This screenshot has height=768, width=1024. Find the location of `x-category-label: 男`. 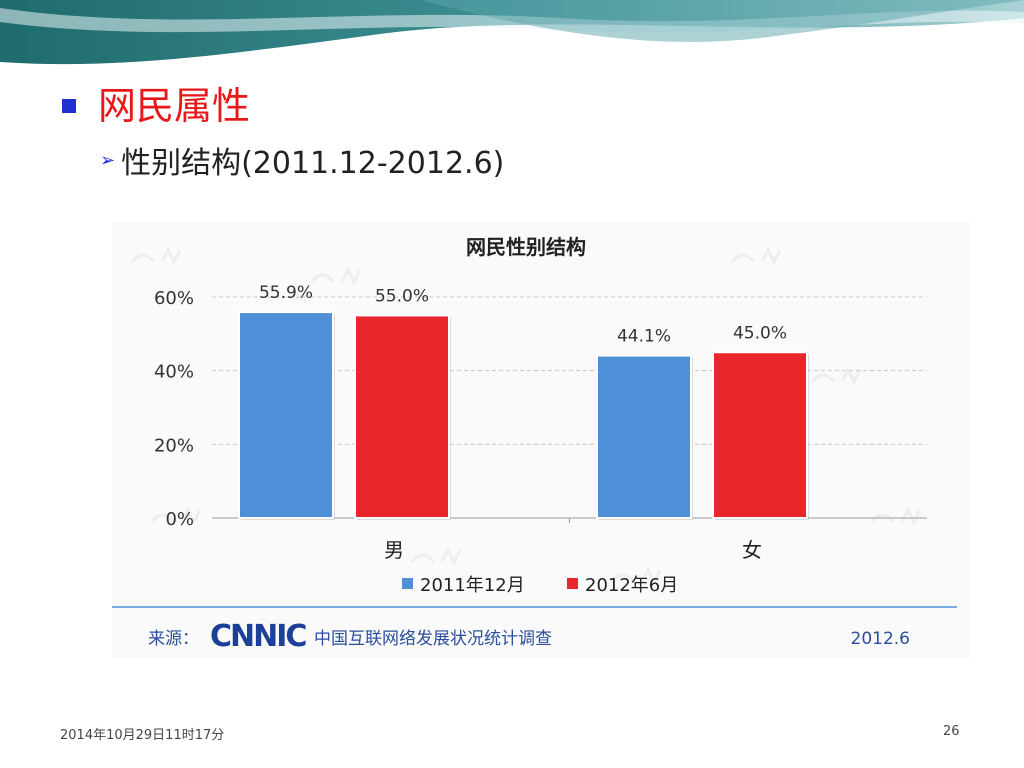

x-category-label: 男 is located at coordinates (394, 550).